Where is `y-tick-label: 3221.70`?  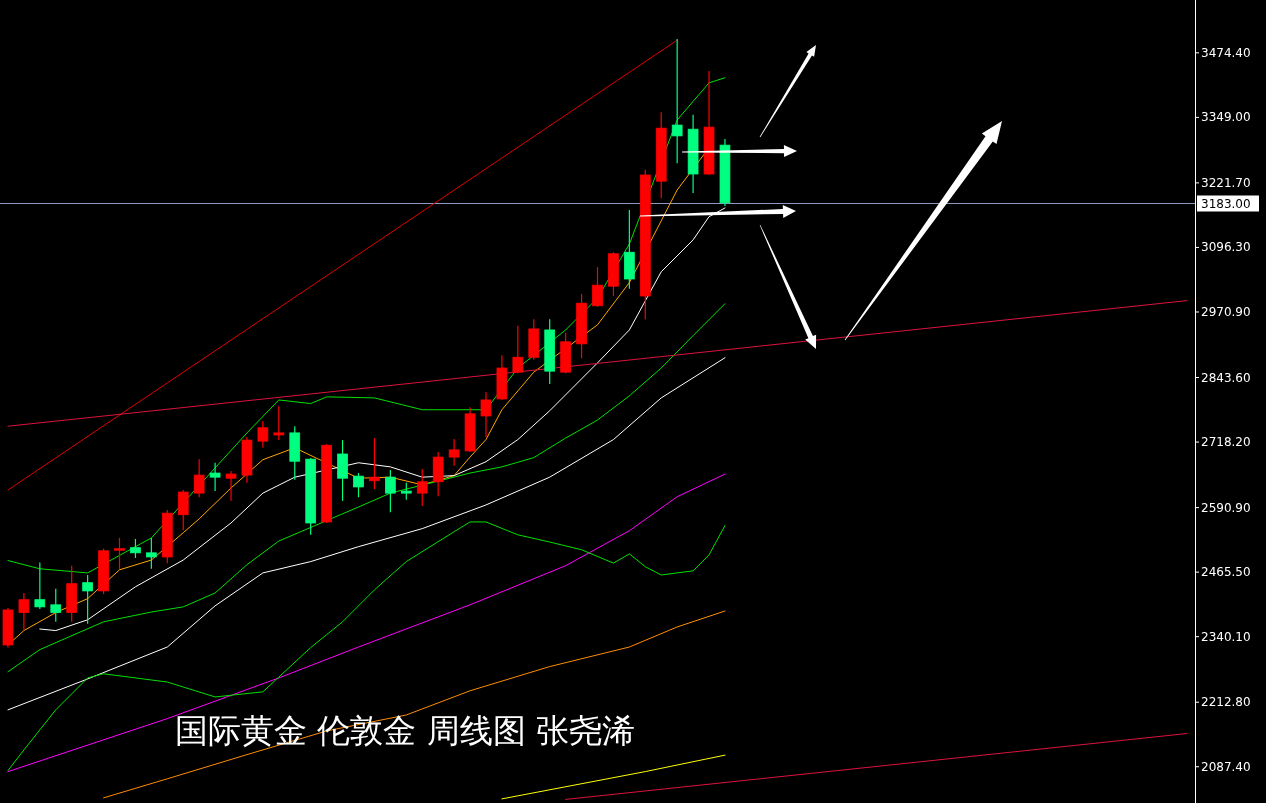 y-tick-label: 3221.70 is located at coordinates (1226, 182).